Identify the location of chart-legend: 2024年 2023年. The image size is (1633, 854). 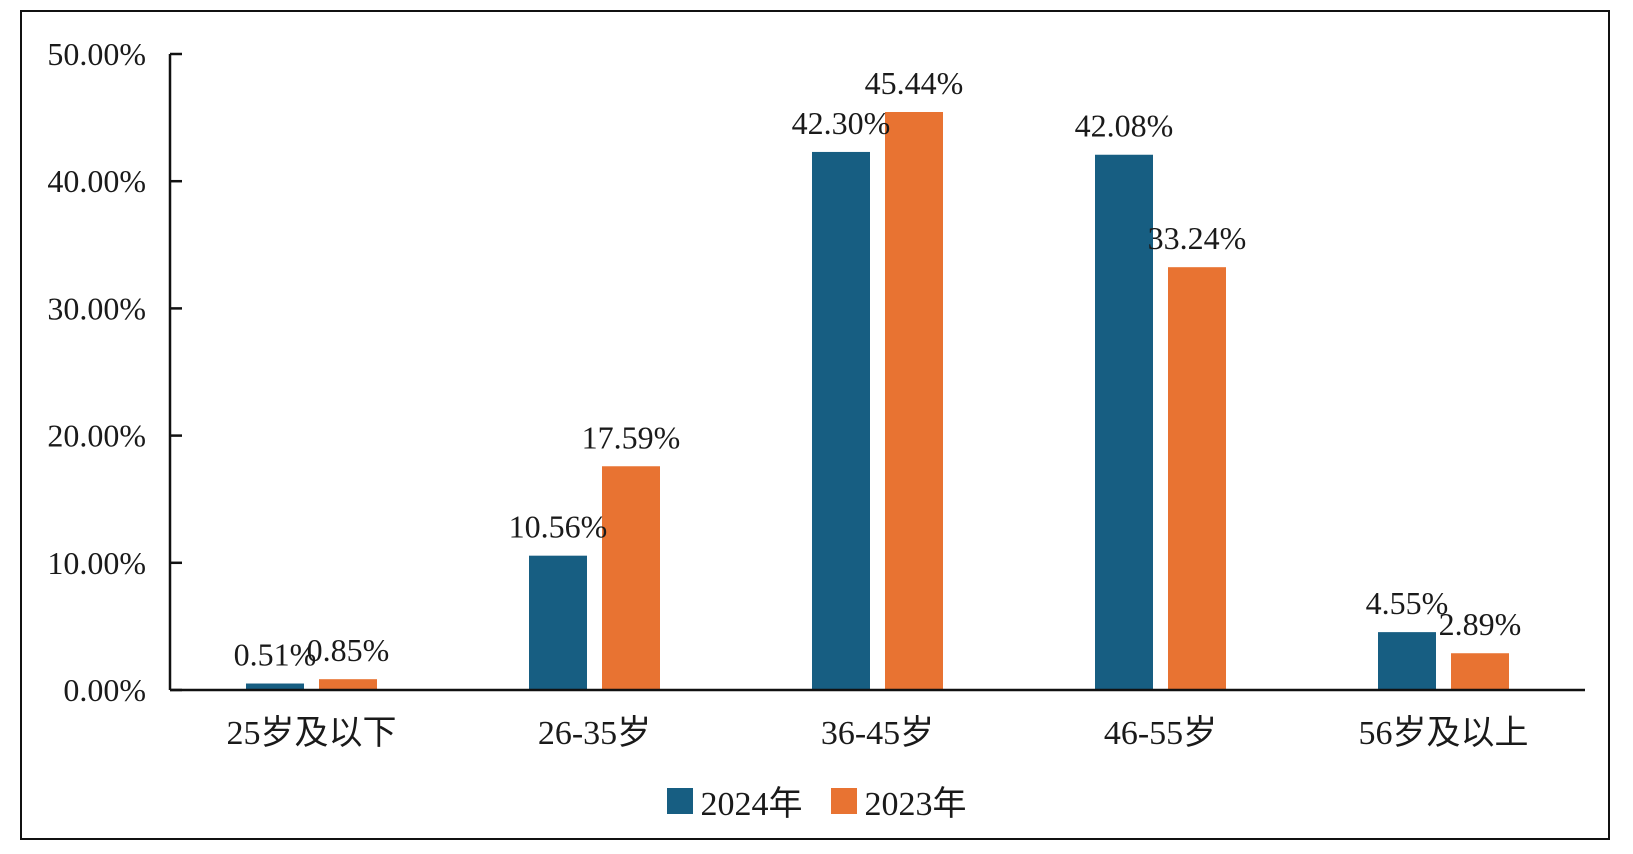
(816, 800).